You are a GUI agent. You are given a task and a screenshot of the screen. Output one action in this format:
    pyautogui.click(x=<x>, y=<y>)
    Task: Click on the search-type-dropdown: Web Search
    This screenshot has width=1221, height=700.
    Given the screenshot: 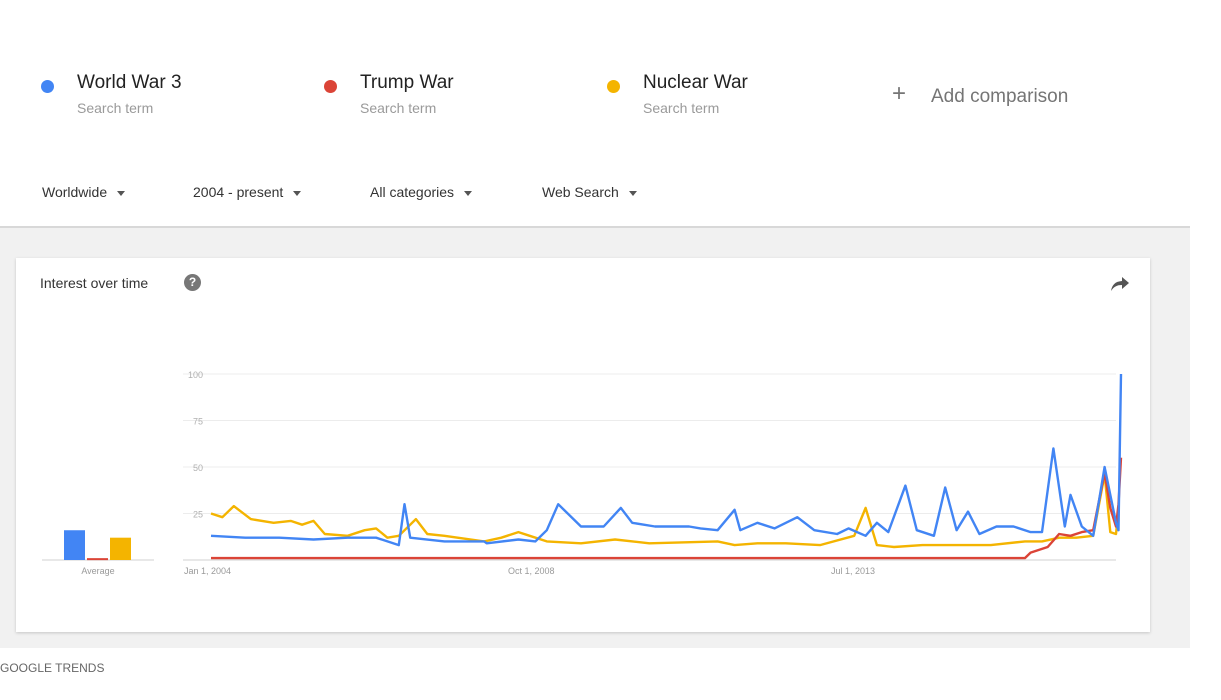 What is the action you would take?
    pyautogui.click(x=589, y=192)
    